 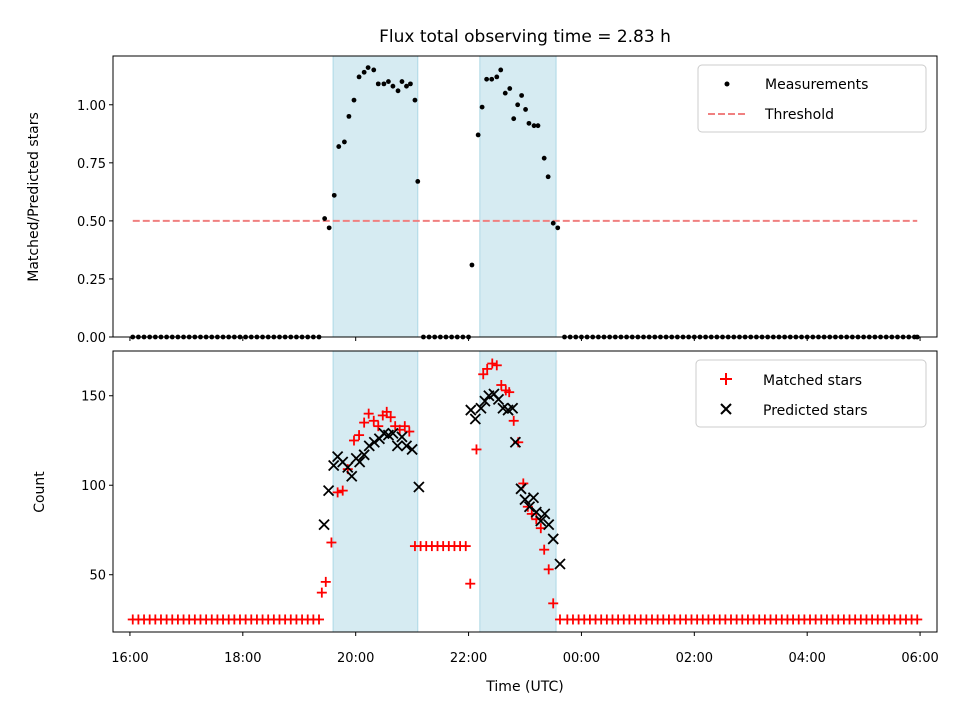 I want to click on top-observing-windows, so click(x=444, y=196).